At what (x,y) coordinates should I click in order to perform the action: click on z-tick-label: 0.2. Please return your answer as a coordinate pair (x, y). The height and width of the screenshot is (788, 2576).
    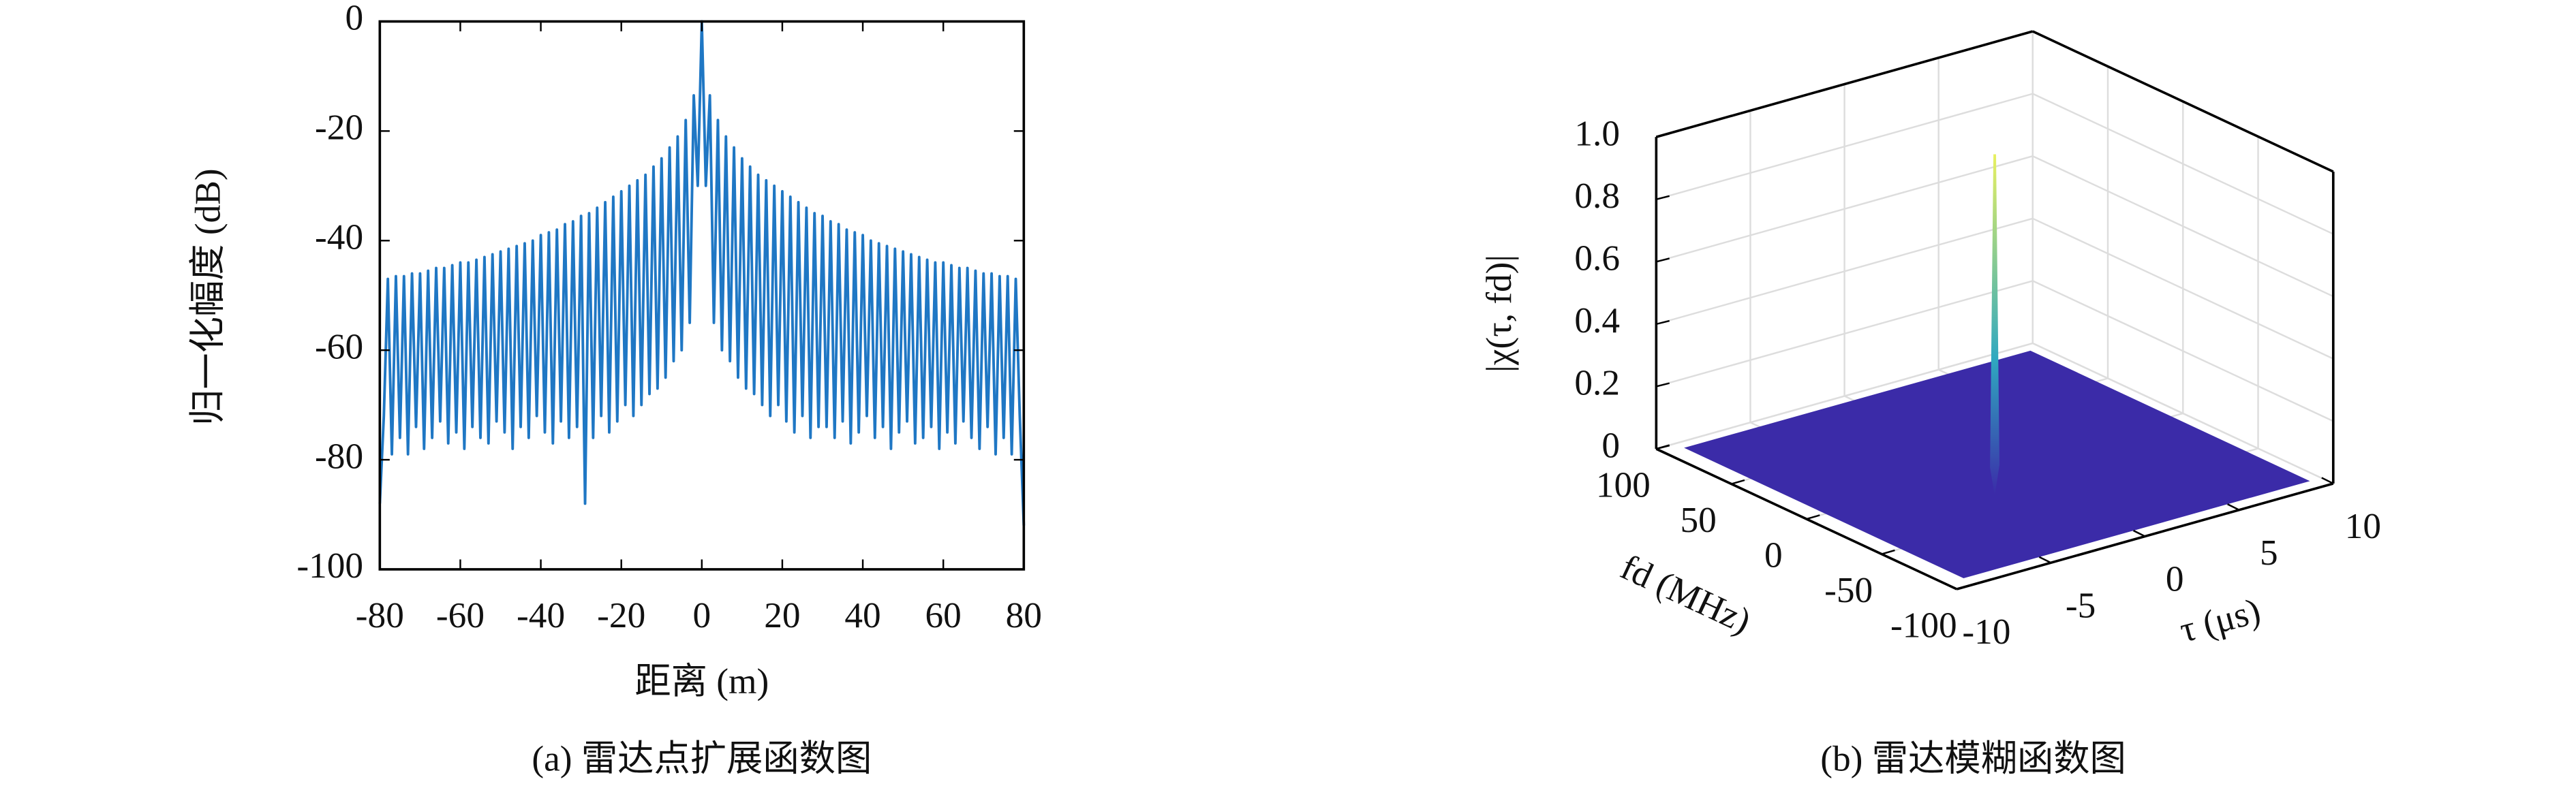
    Looking at the image, I should click on (1597, 383).